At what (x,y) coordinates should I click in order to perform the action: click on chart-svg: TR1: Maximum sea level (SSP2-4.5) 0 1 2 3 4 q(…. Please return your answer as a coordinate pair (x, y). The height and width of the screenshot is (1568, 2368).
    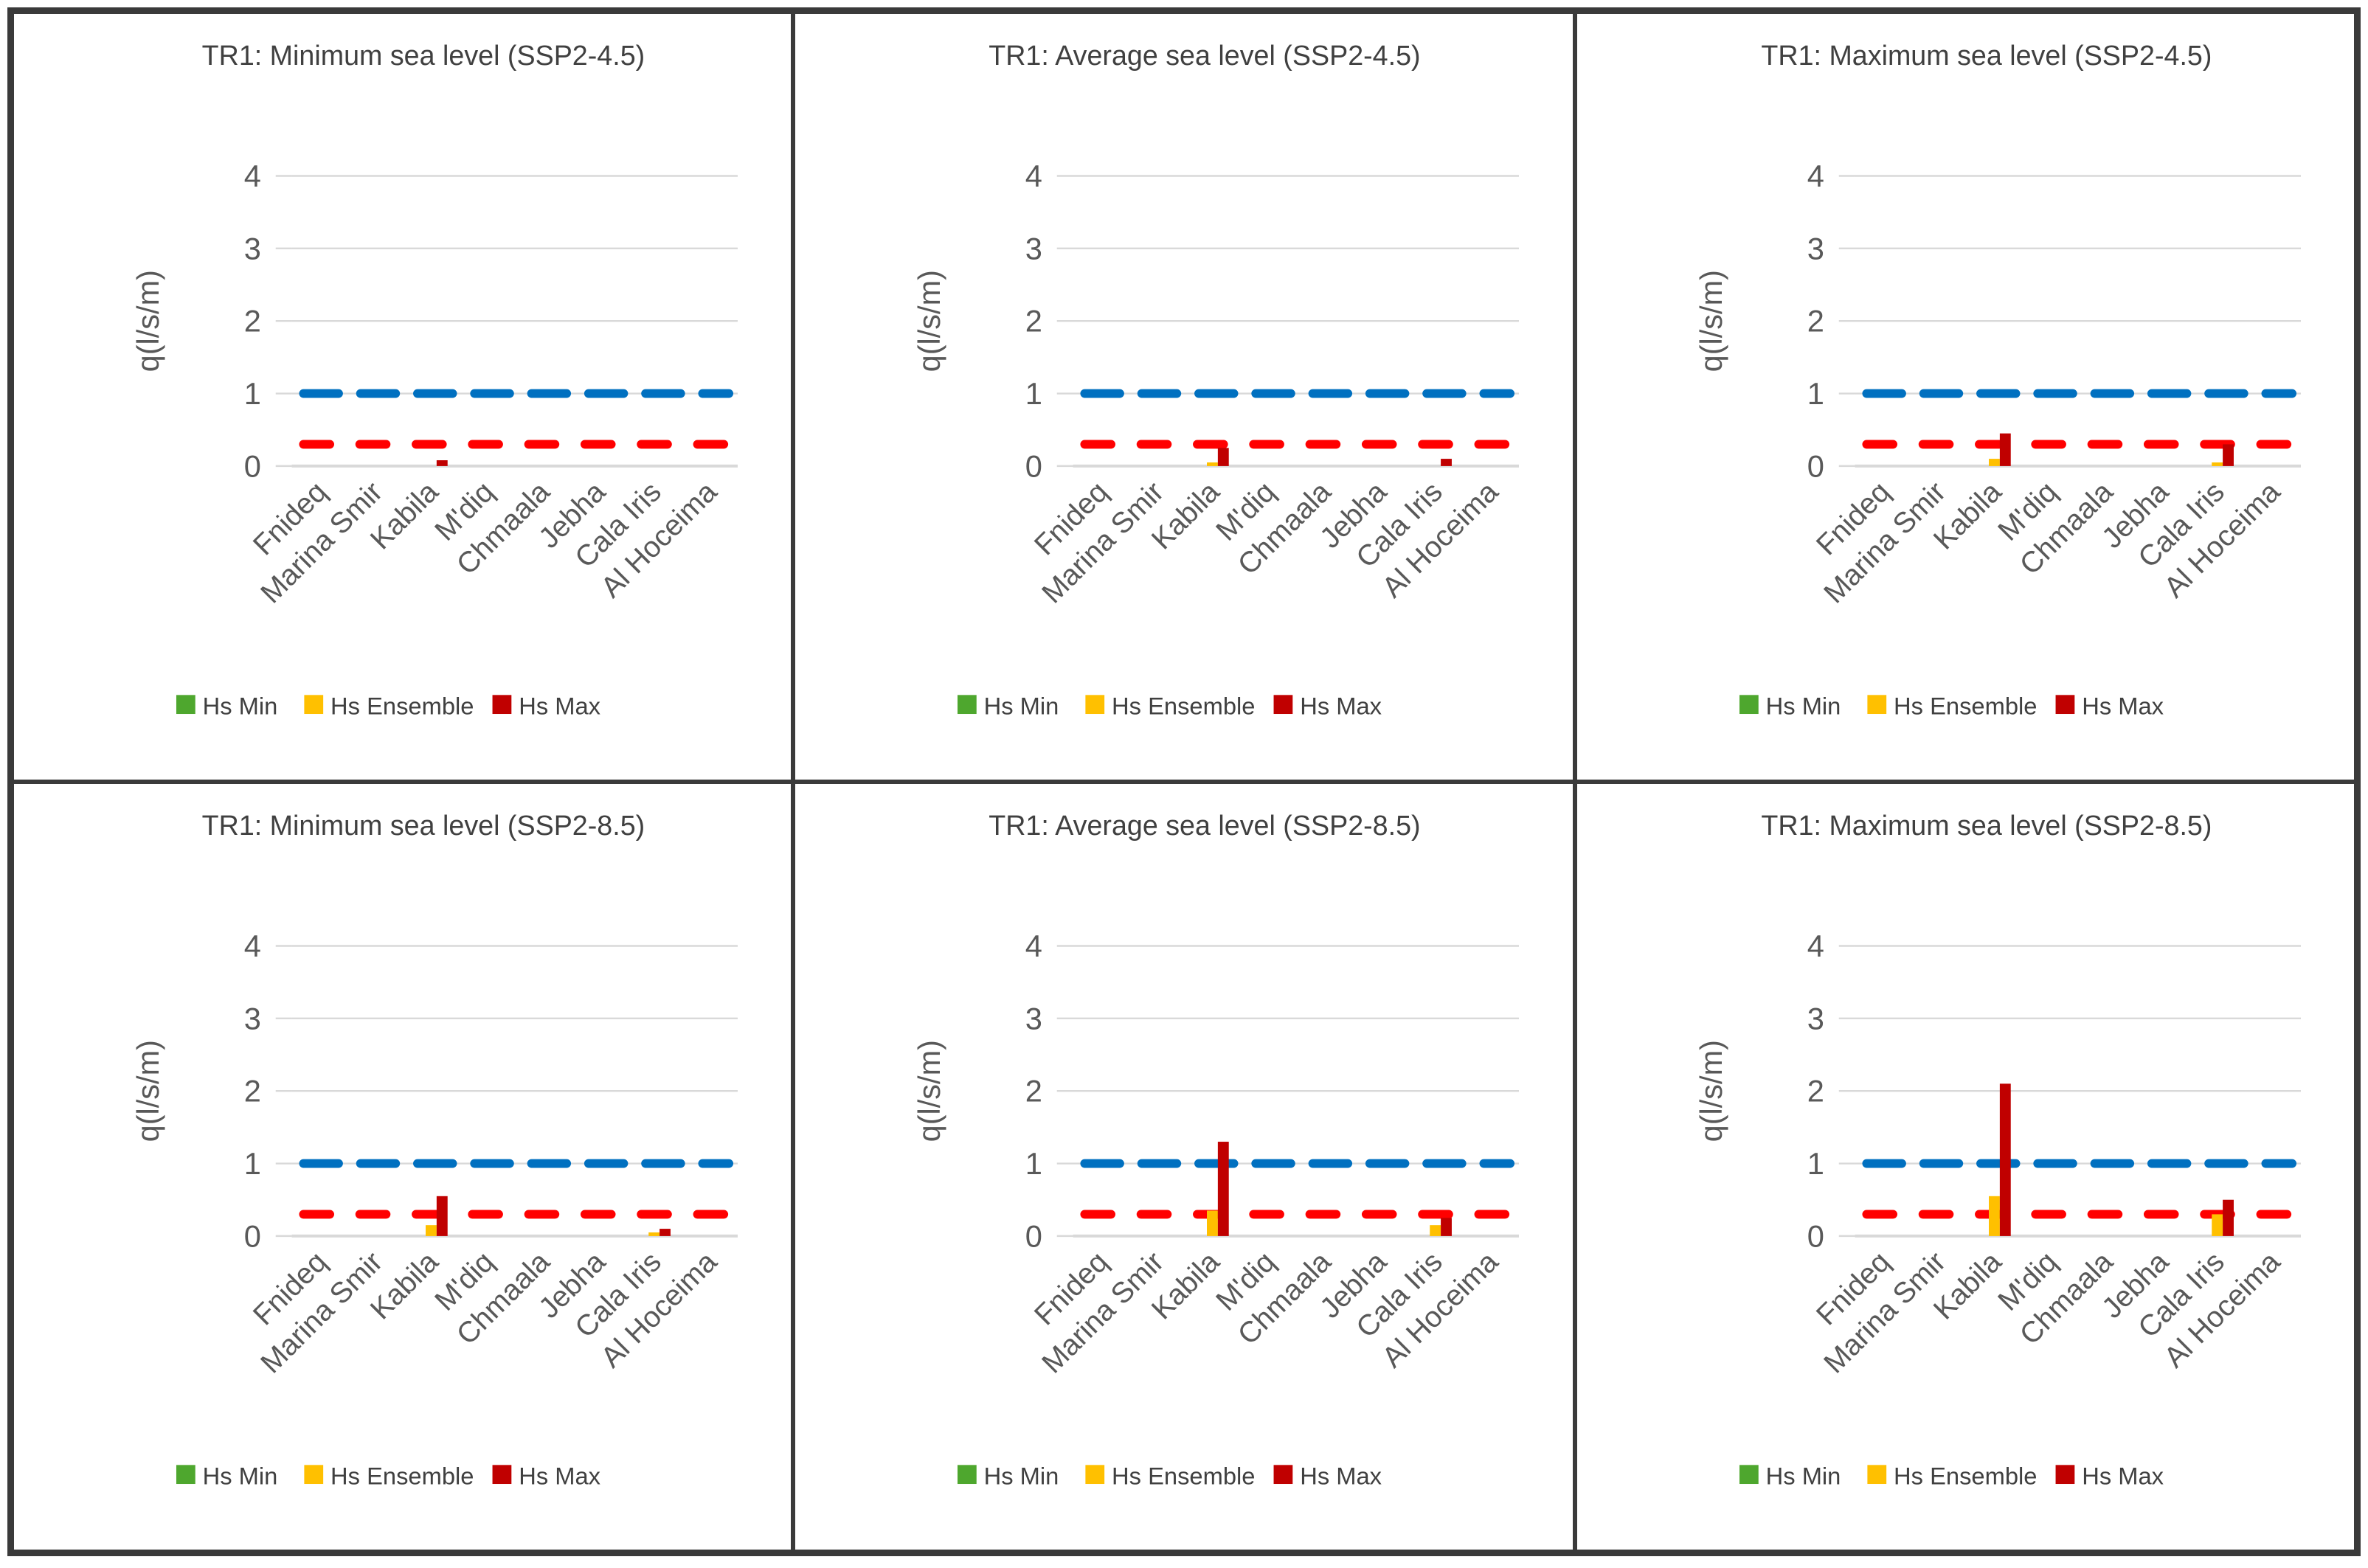
    Looking at the image, I should click on (1998, 380).